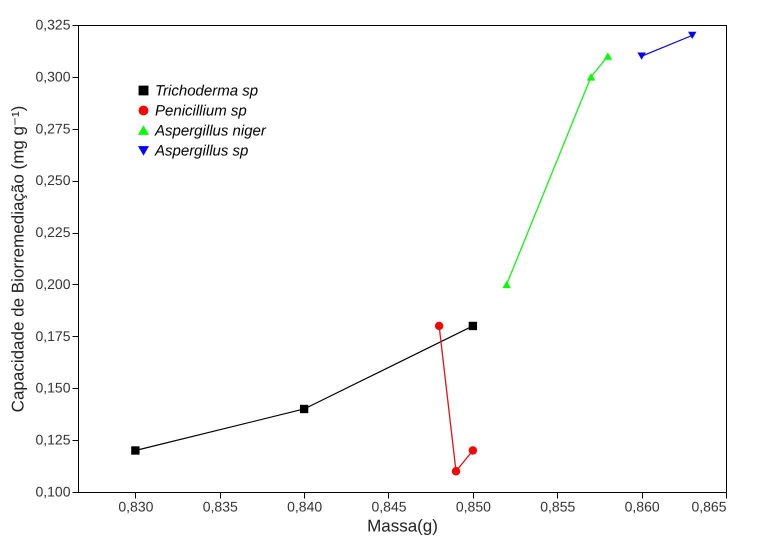 This screenshot has width=758, height=559. Describe the element at coordinates (136, 506) in the screenshot. I see `x-tick-label: 0,830` at that location.